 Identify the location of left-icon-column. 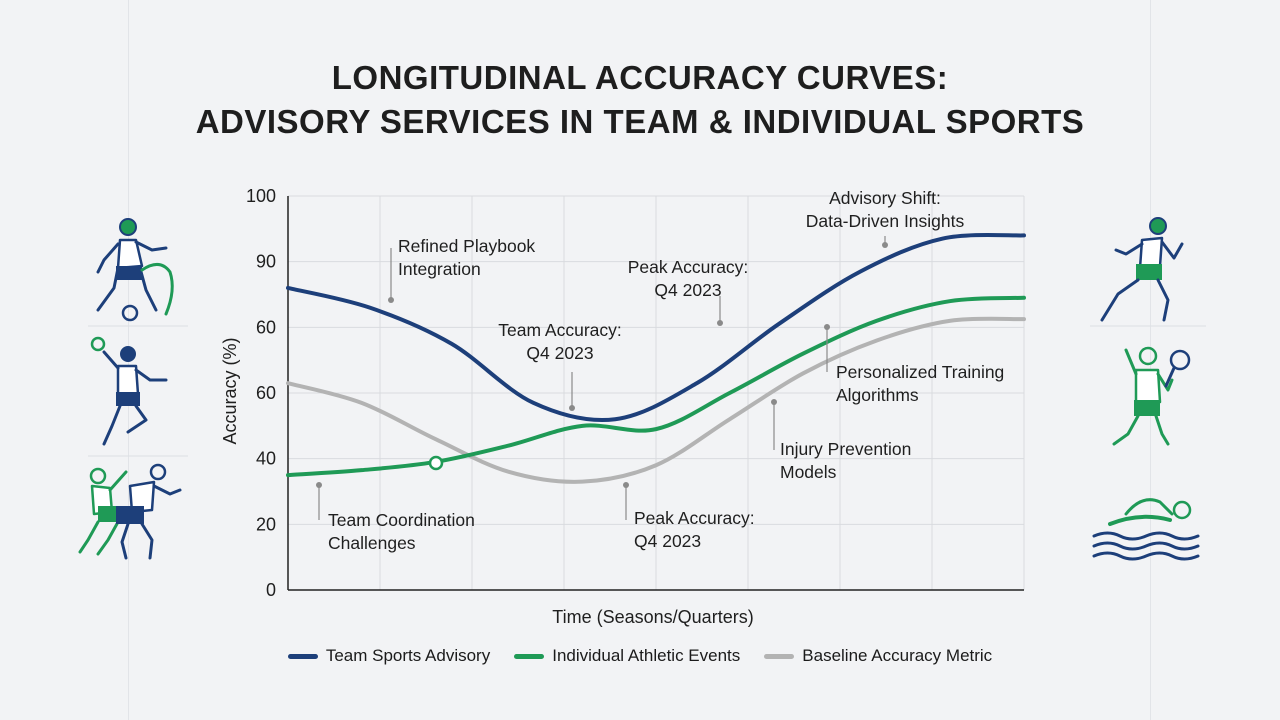
(133, 389).